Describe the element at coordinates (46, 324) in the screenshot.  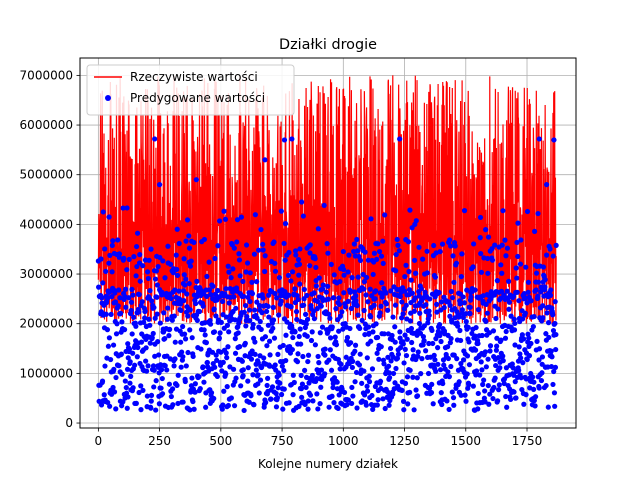
I see `y-tick-label: 2000000` at that location.